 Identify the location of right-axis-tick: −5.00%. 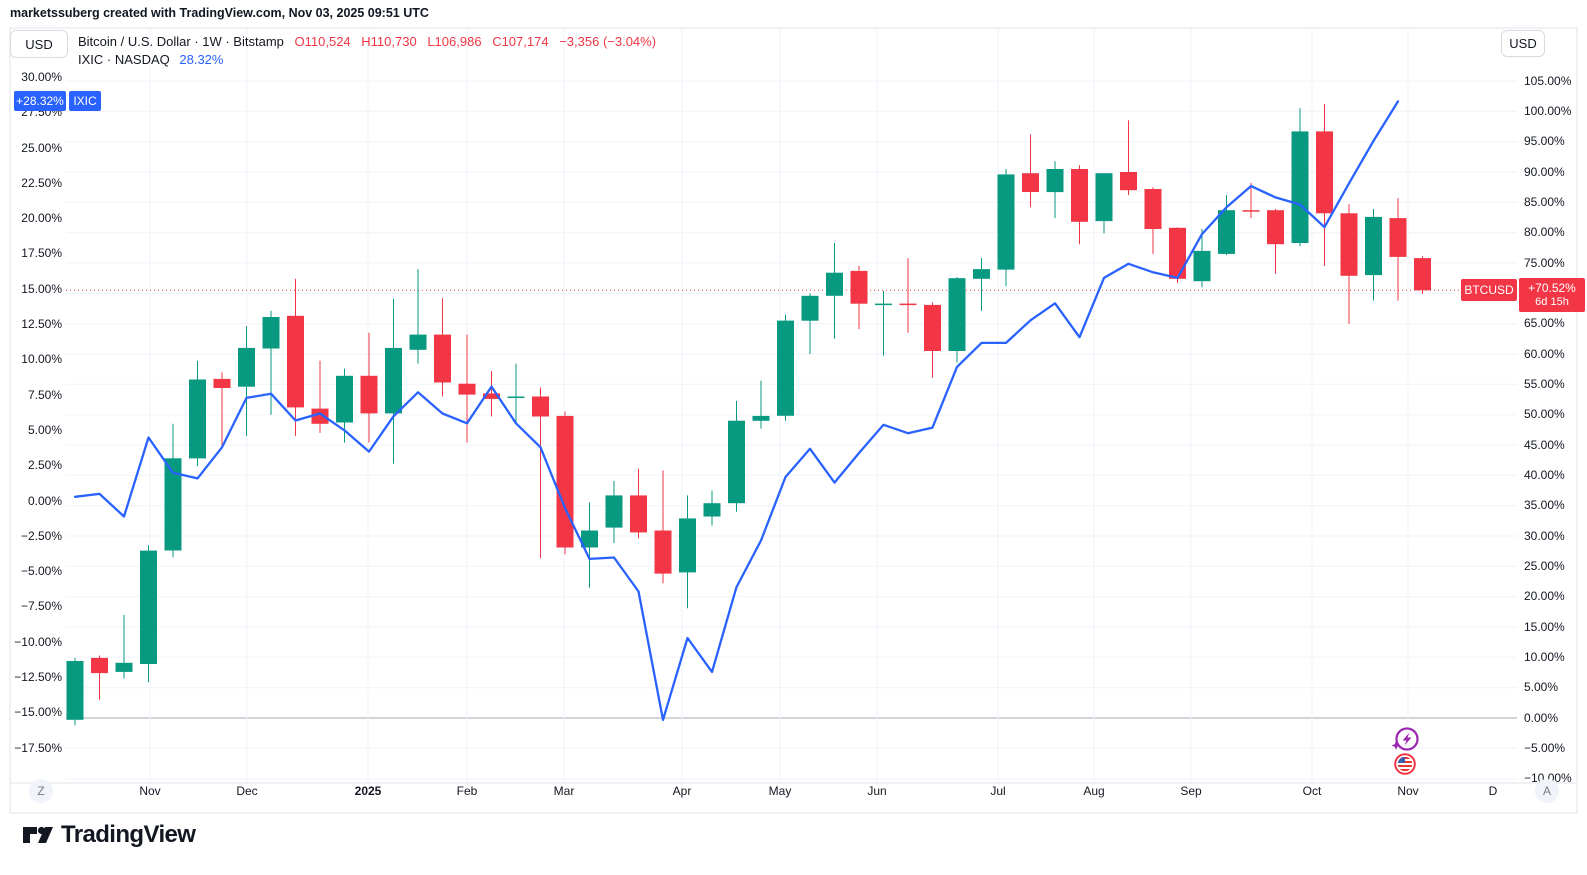
(1545, 747).